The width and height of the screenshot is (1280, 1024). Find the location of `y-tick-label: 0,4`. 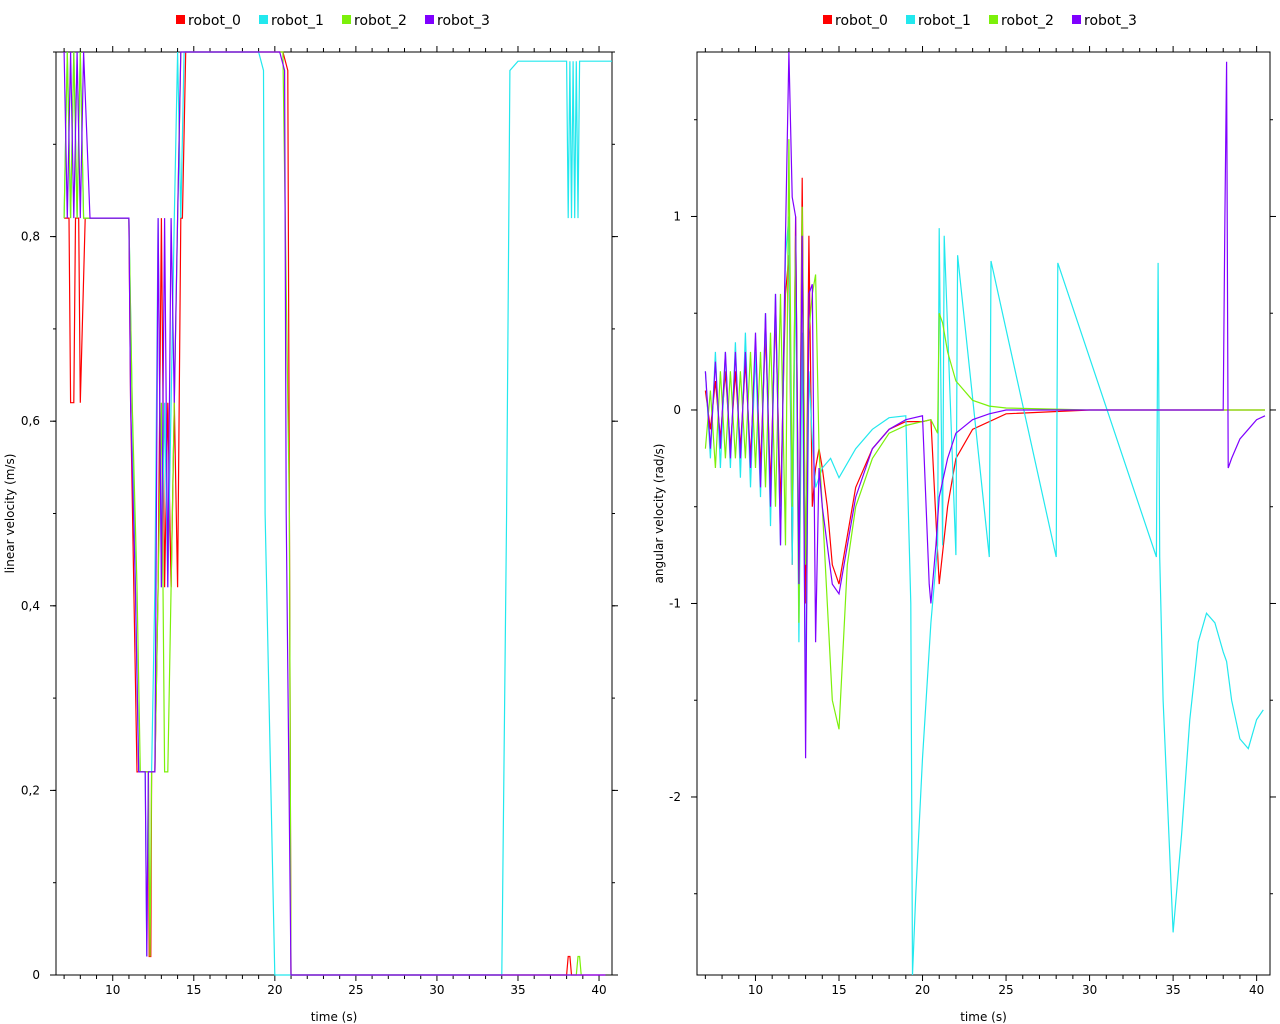

y-tick-label: 0,4 is located at coordinates (30, 606).